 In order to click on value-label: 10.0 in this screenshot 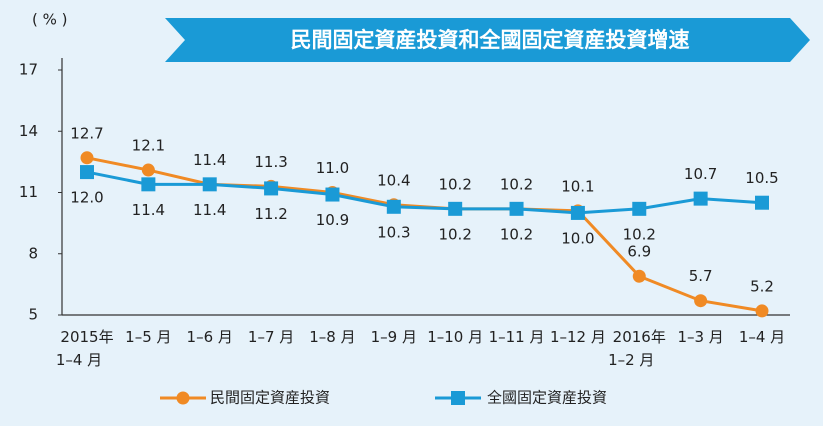, I will do `click(577, 238)`.